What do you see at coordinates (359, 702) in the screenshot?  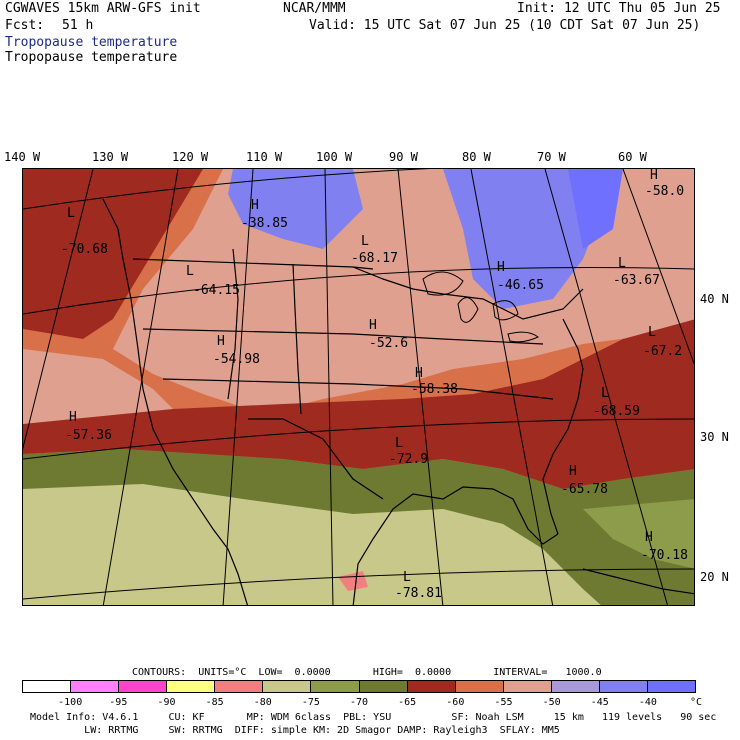 I see `colorbar-tick-label: -70` at bounding box center [359, 702].